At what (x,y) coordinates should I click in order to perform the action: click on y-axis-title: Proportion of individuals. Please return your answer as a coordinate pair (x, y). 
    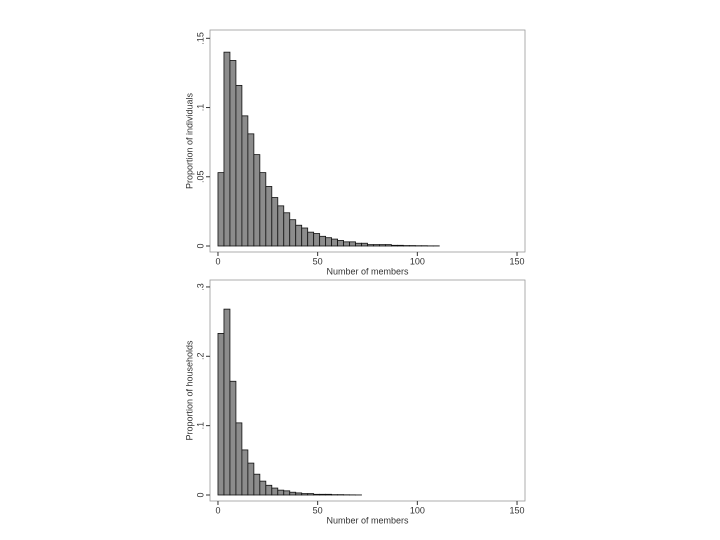
    Looking at the image, I should click on (189, 140).